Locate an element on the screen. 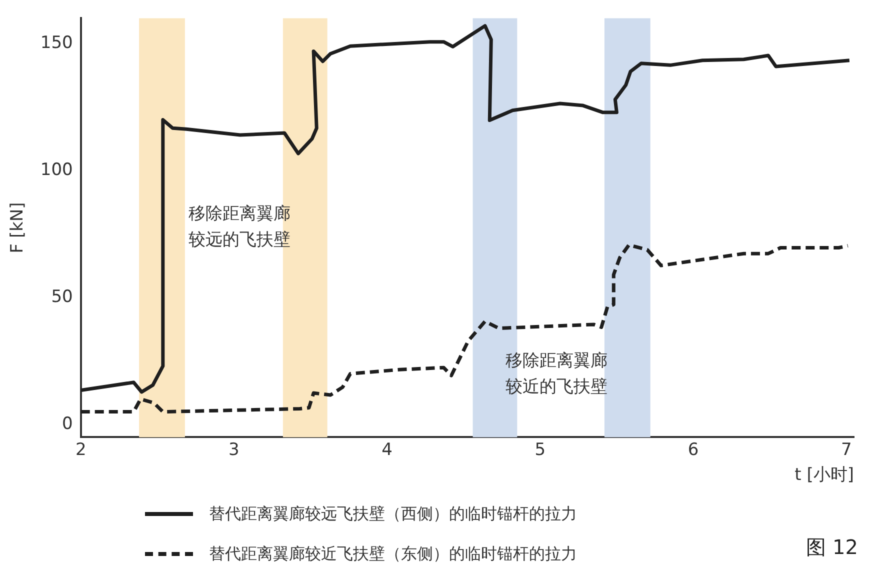 The width and height of the screenshot is (874, 566). annotation: 移除距离翼廊较近的飞扶壁 is located at coordinates (556, 373).